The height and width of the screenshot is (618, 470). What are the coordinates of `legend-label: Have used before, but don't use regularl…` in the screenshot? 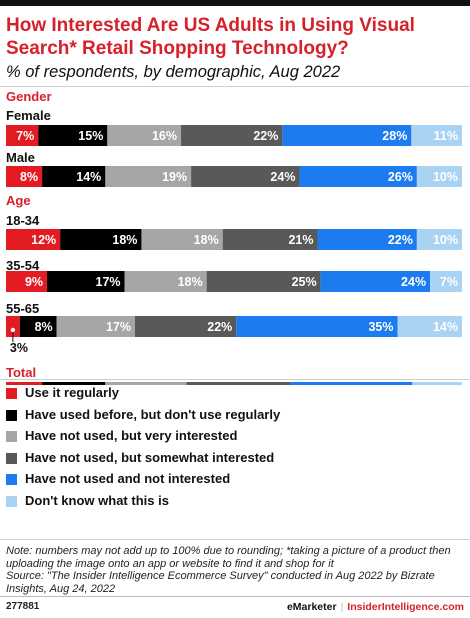 It's located at (153, 414).